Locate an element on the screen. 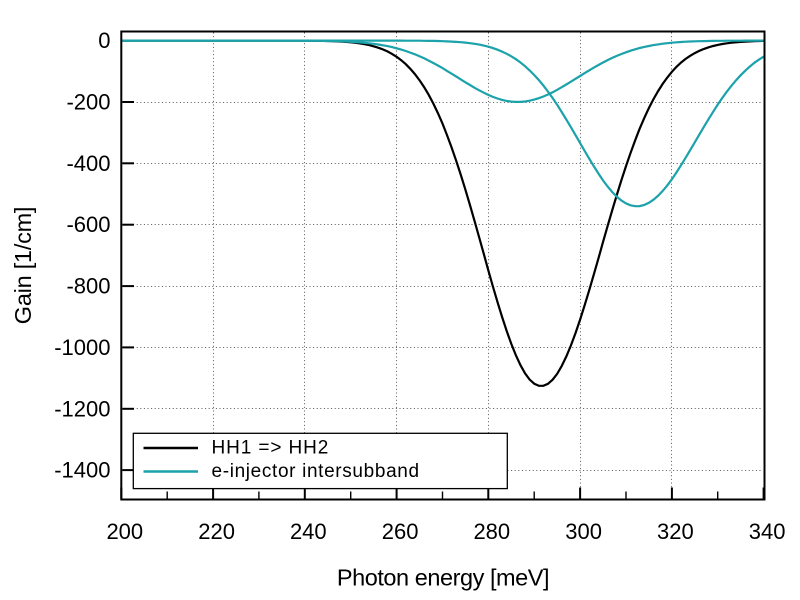 This screenshot has width=800, height=600. svg-text: -600 is located at coordinates (88, 224).